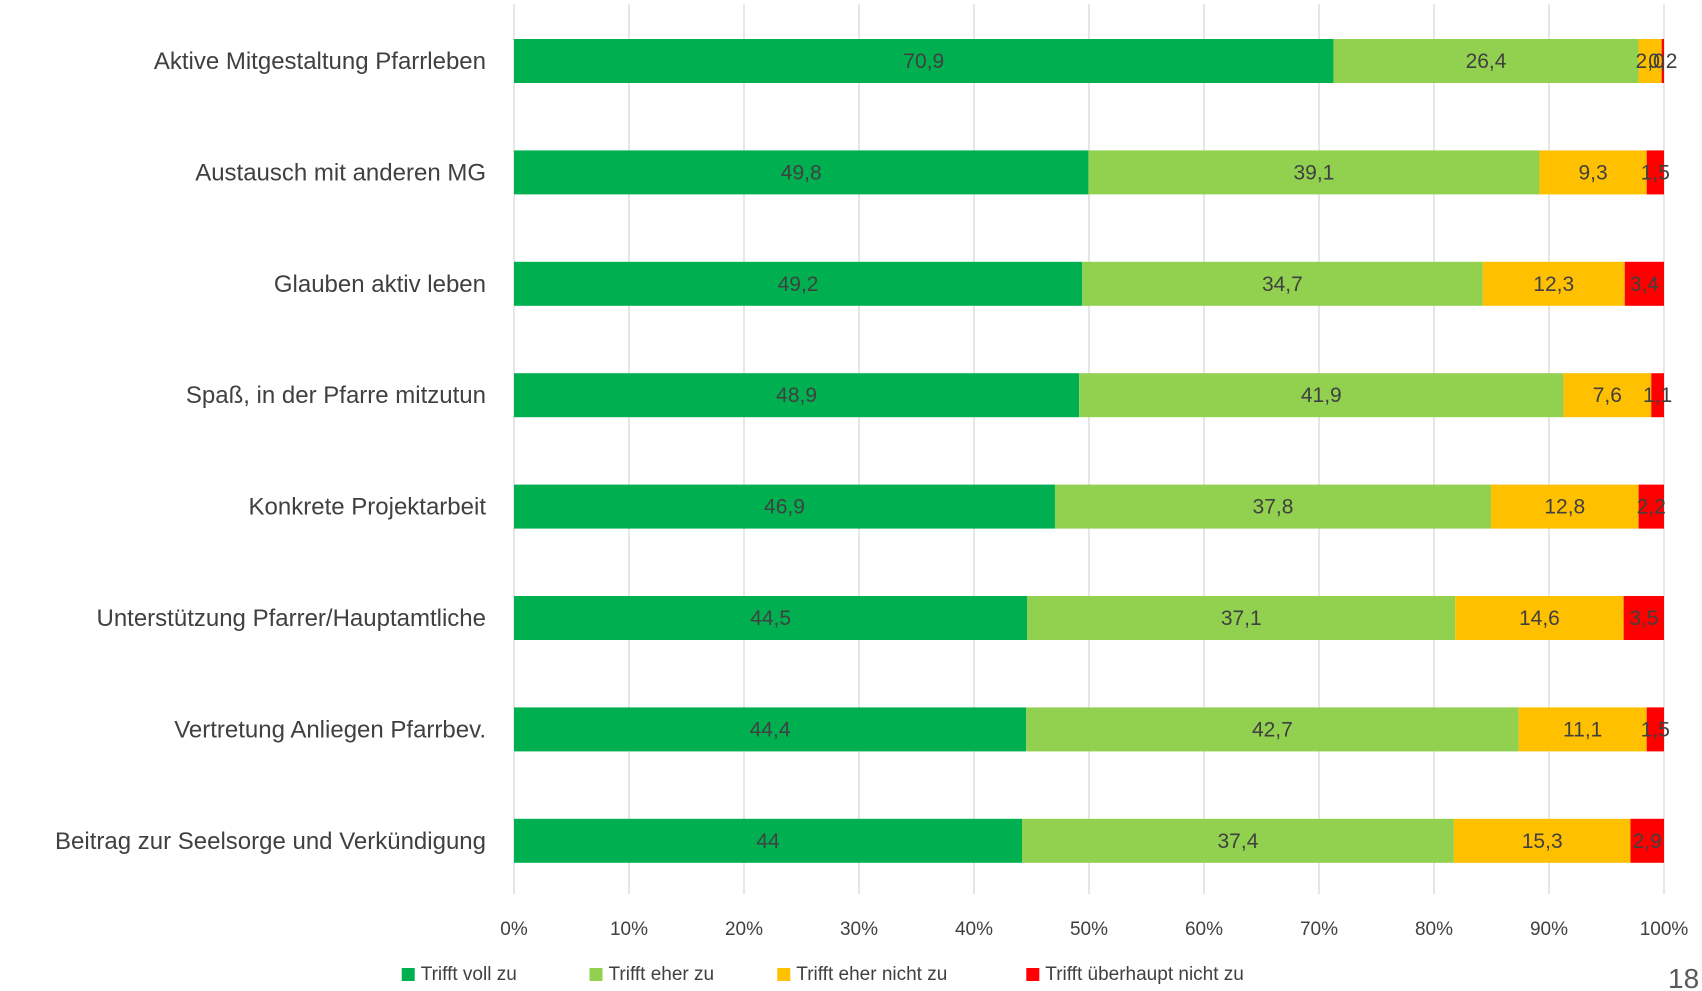  Describe the element at coordinates (336, 395) in the screenshot. I see `category-label: Spaß, in der Pfarre mitzutun` at that location.